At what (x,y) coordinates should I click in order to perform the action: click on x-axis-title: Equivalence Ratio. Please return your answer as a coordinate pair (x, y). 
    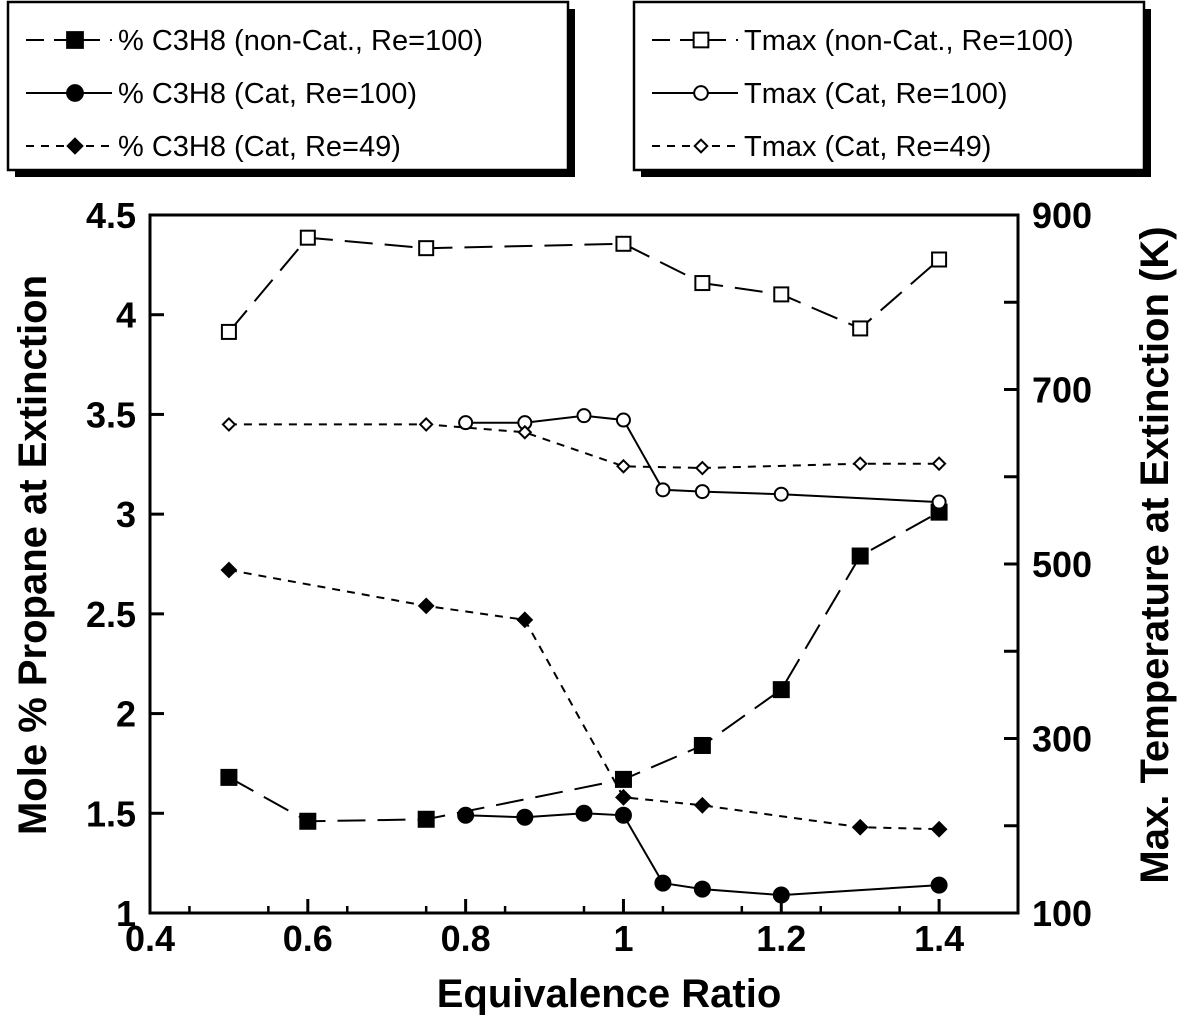
    Looking at the image, I should click on (609, 993).